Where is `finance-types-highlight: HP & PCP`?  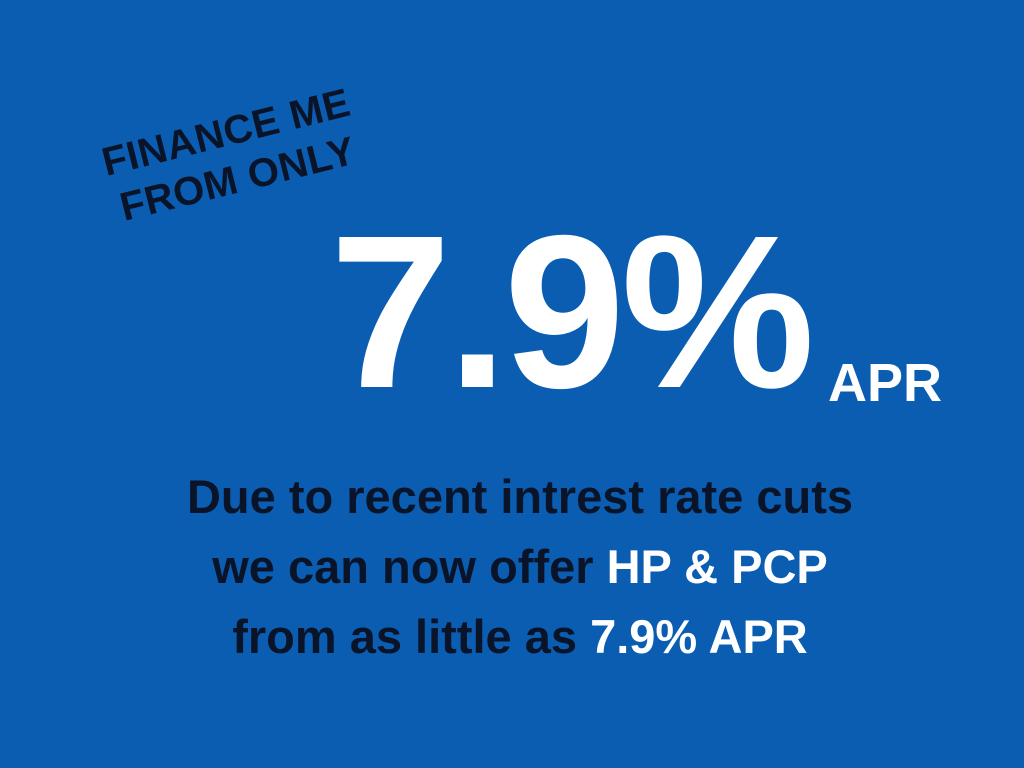
finance-types-highlight: HP & PCP is located at coordinates (717, 566).